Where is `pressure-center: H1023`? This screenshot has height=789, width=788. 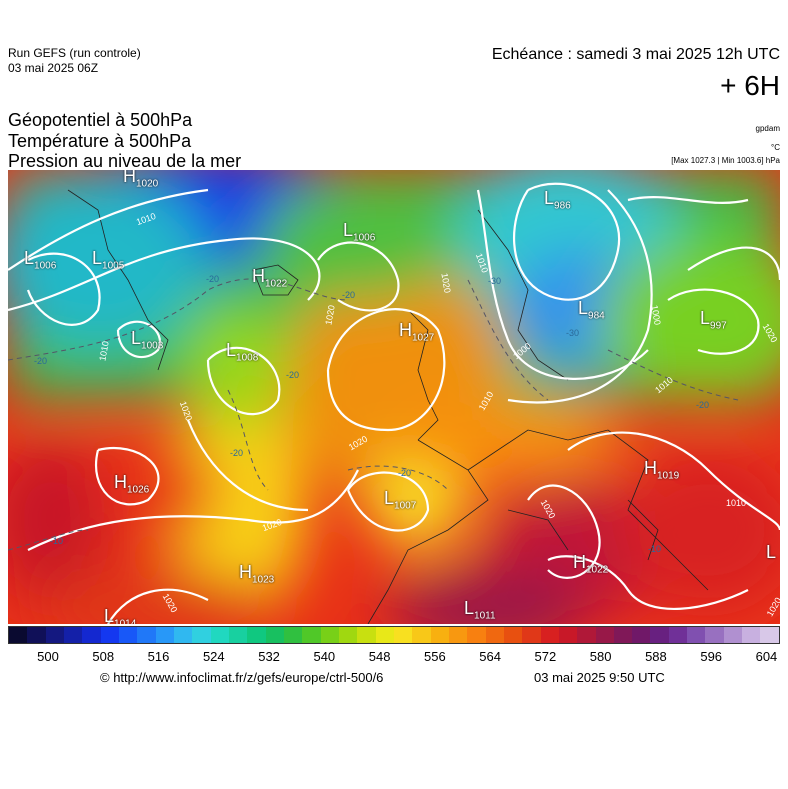 pressure-center: H1023 is located at coordinates (257, 574).